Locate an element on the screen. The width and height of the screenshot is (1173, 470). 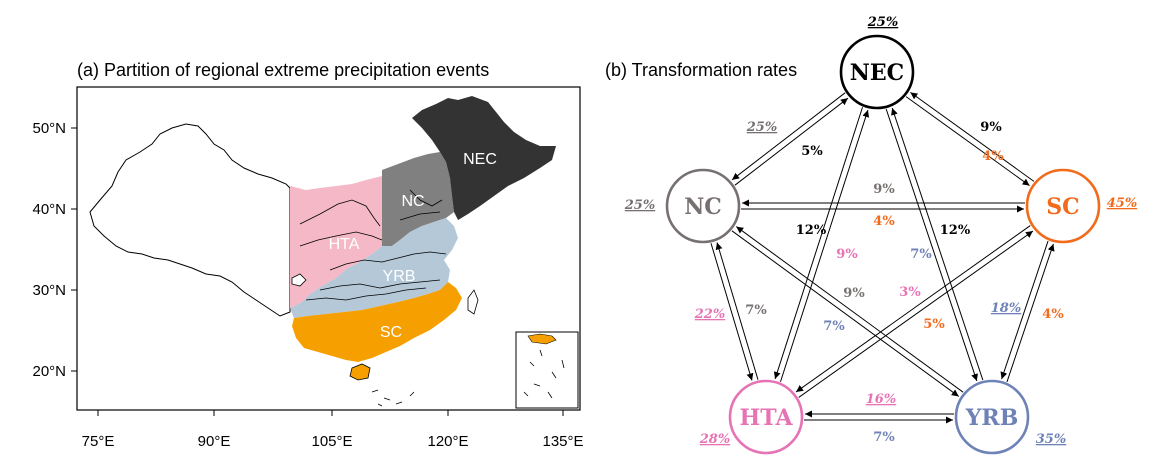
qinghai-lake is located at coordinates (299, 280).